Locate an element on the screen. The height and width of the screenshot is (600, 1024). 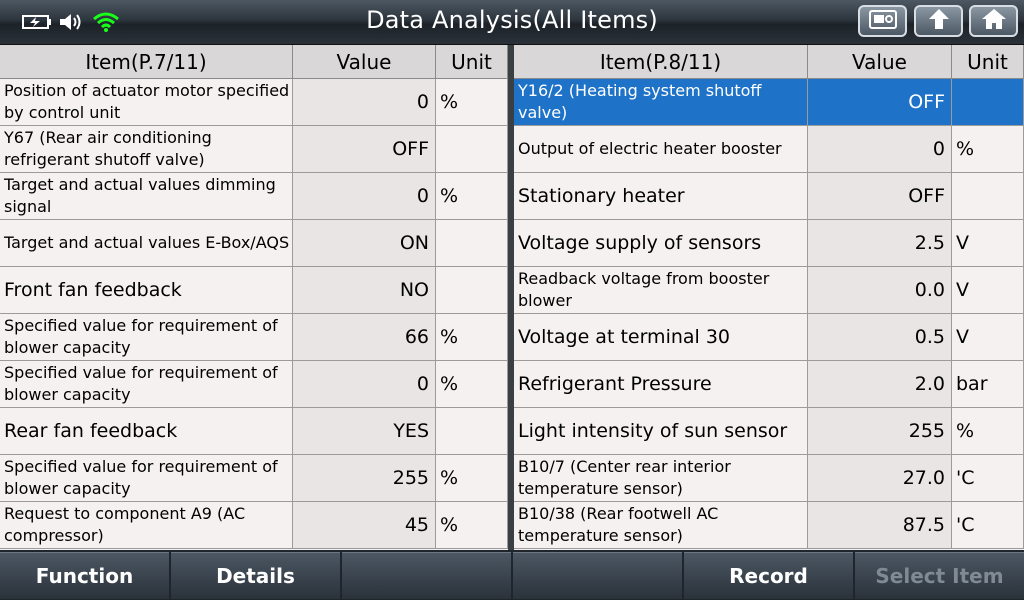
table-row: Output of electric heater booster 0 % is located at coordinates (769, 149).